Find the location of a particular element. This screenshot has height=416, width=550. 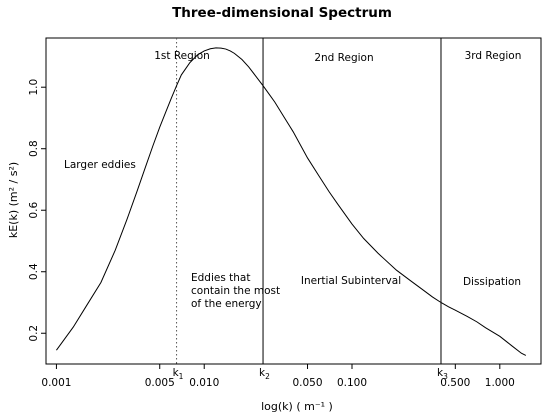

x-tick-label: 0.500 is located at coordinates (455, 383).